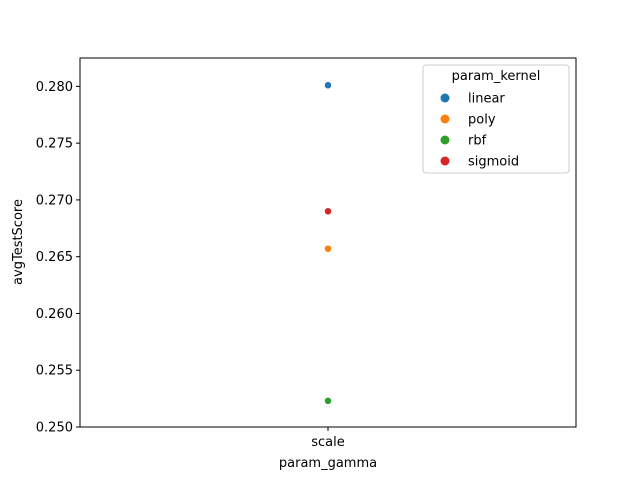  I want to click on y-tick-label: 0.275, so click(54, 144).